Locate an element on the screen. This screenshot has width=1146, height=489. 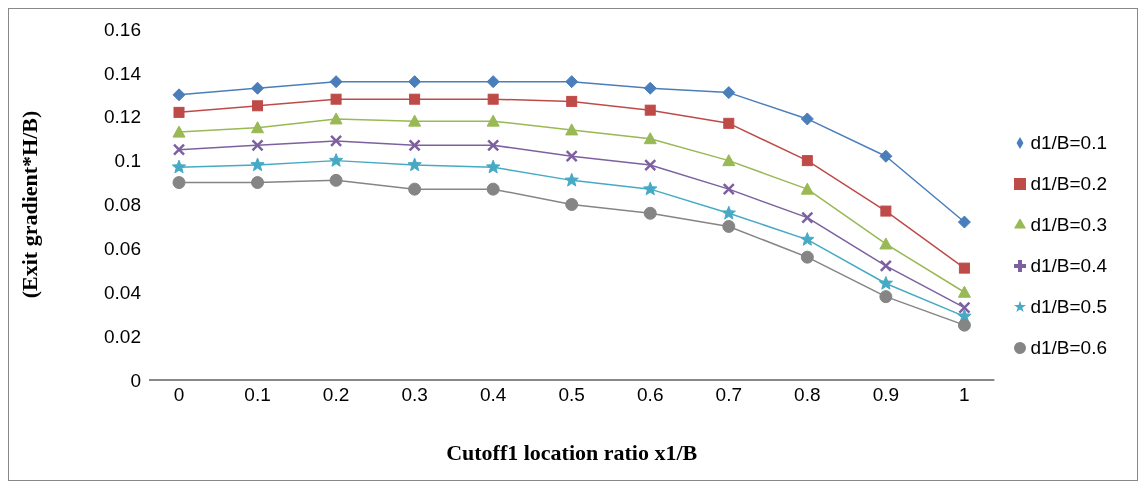
legend-label: d1/B=0.5 is located at coordinates (1068, 306).